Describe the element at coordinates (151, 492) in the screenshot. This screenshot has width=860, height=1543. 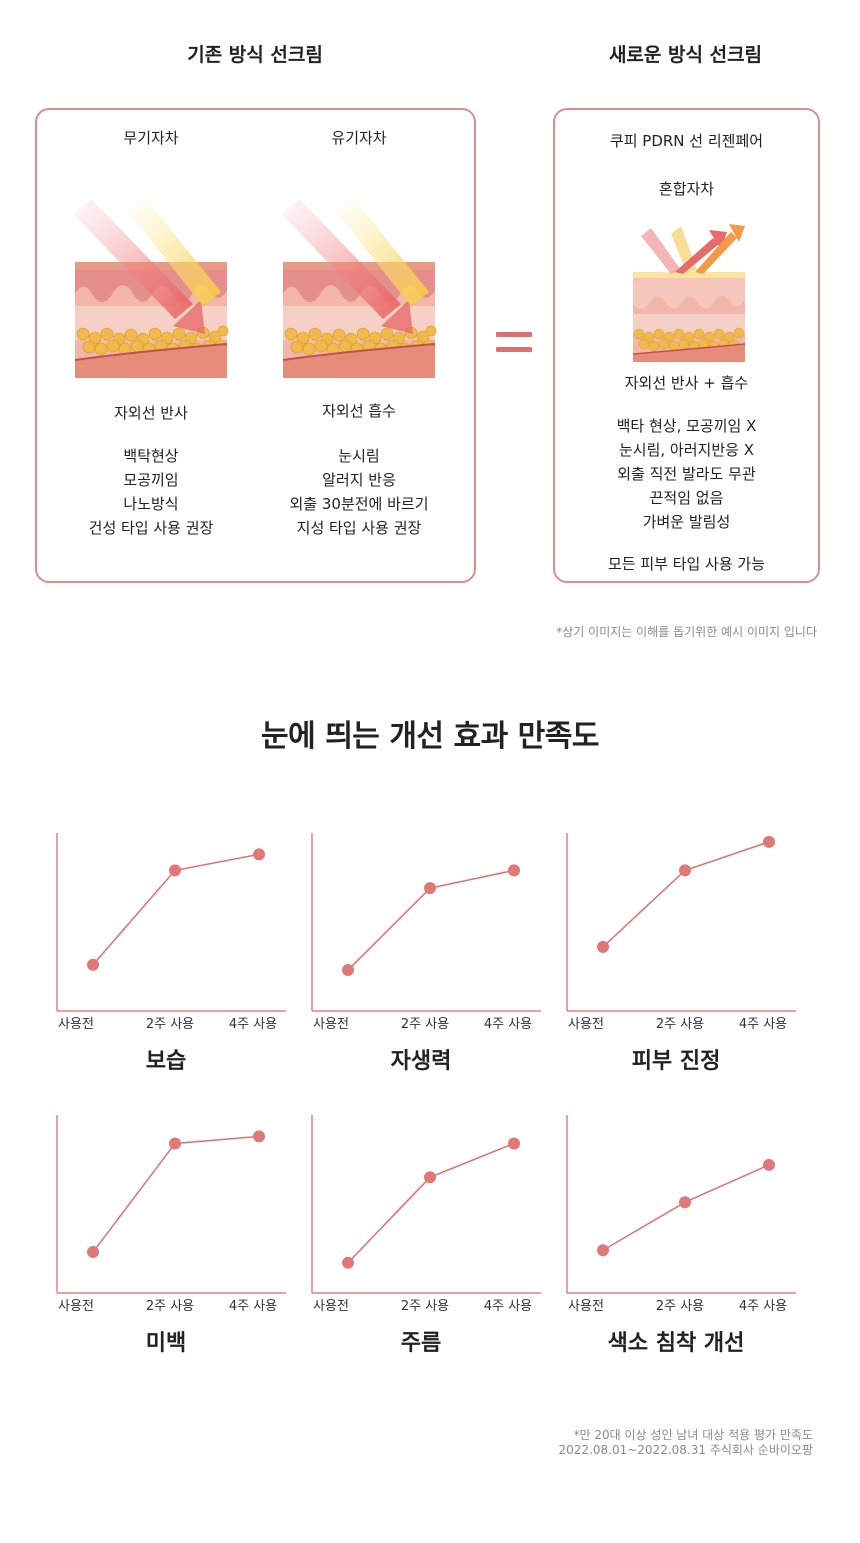
I see `inorganic-feature-list: 백탁현상 모공끼임 나노방식 건성 타입 사용 권장` at that location.